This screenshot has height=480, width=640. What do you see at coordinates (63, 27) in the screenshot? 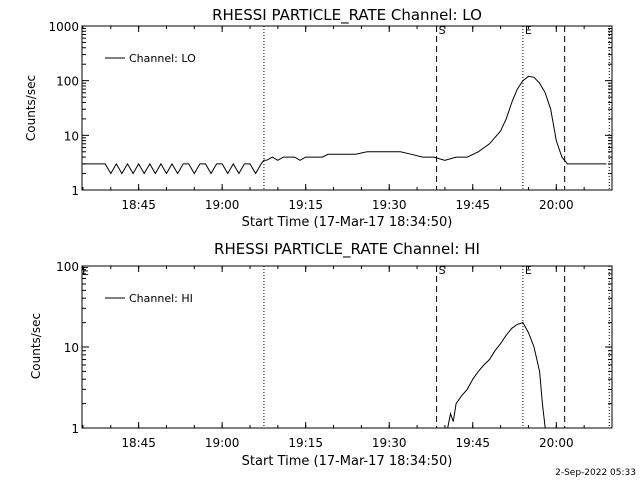
I see `y-tick-label: 1000` at bounding box center [63, 27].